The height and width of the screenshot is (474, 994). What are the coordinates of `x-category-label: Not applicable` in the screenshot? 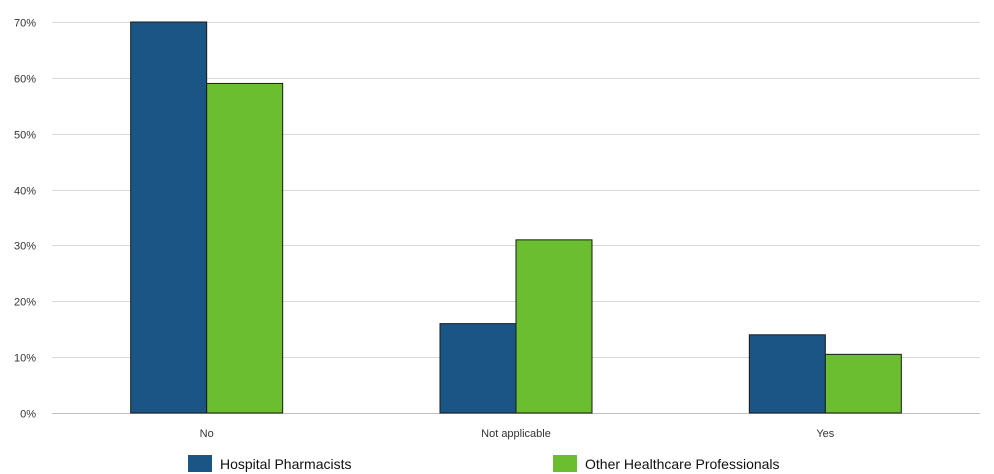 It's located at (516, 434).